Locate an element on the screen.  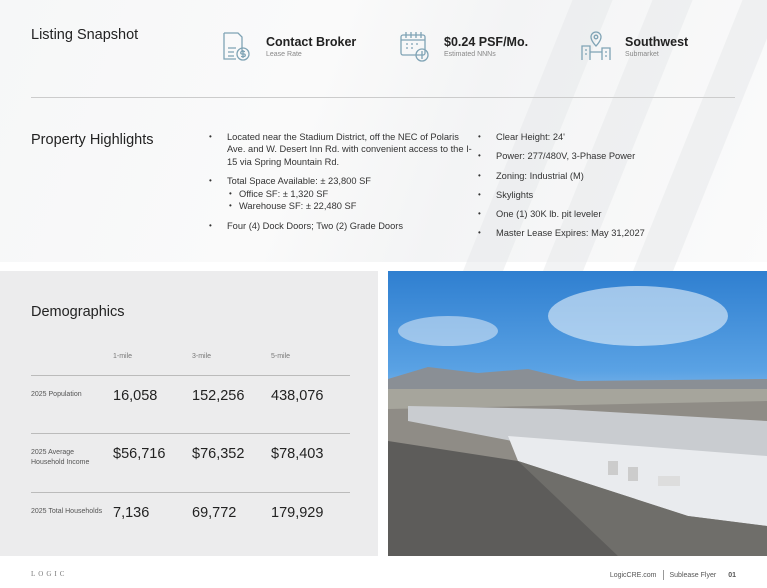
cell: 152,256 is located at coordinates (218, 396).